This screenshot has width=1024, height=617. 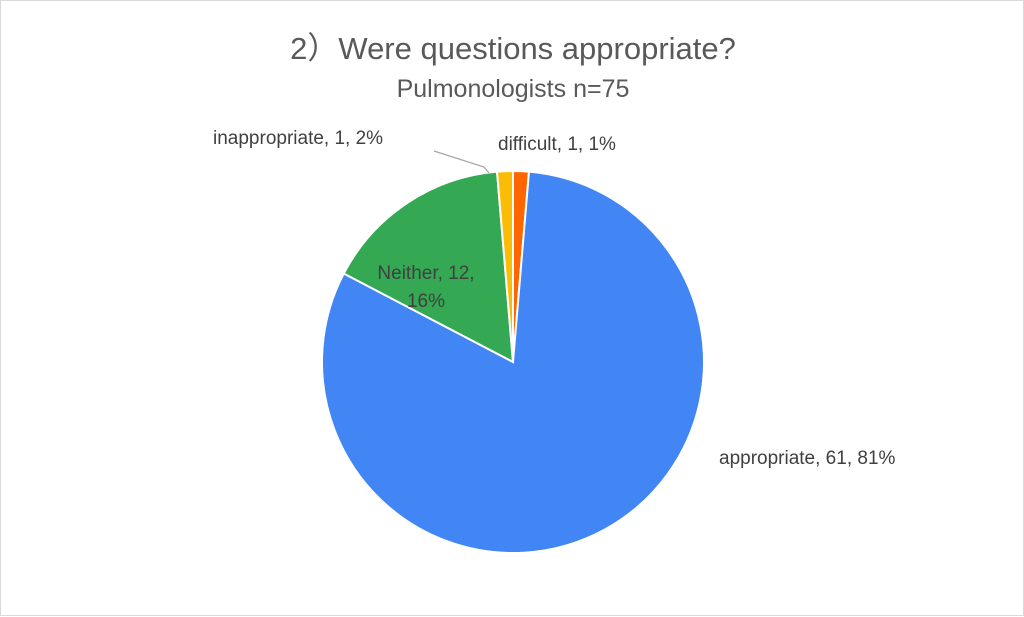 I want to click on chart-subtitle: Pulmonologists n=75, so click(x=513, y=89).